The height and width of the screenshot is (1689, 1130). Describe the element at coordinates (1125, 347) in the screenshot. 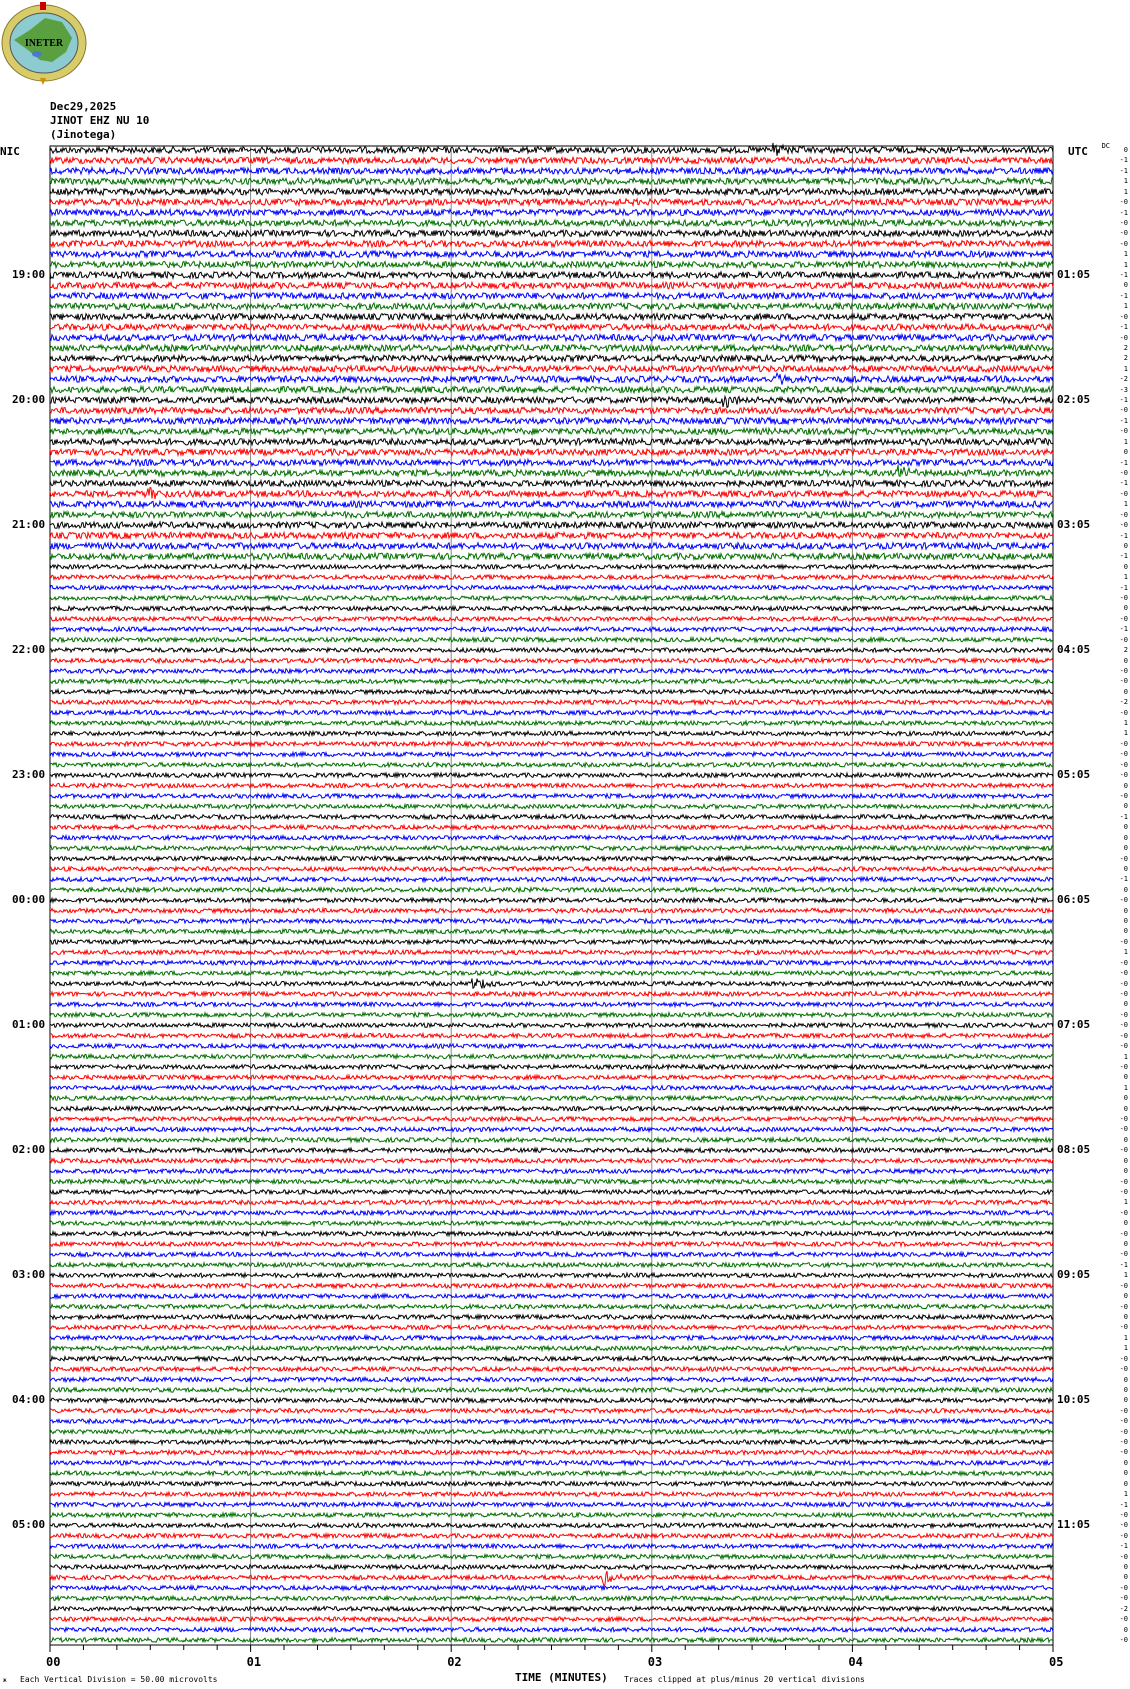

I see `dc-offset-value: 2` at that location.